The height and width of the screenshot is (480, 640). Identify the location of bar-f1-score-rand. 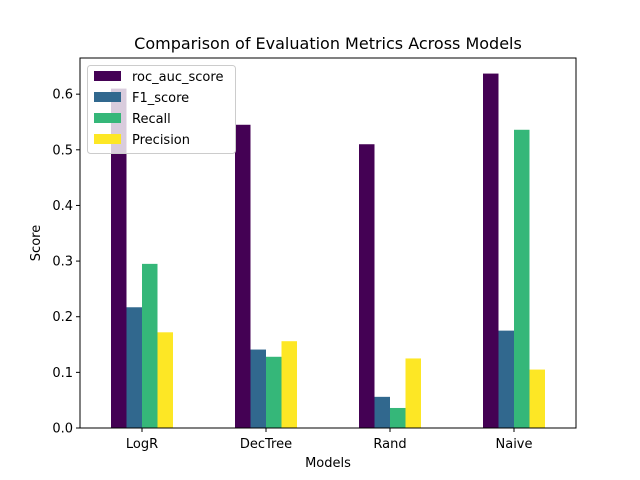
(382, 412).